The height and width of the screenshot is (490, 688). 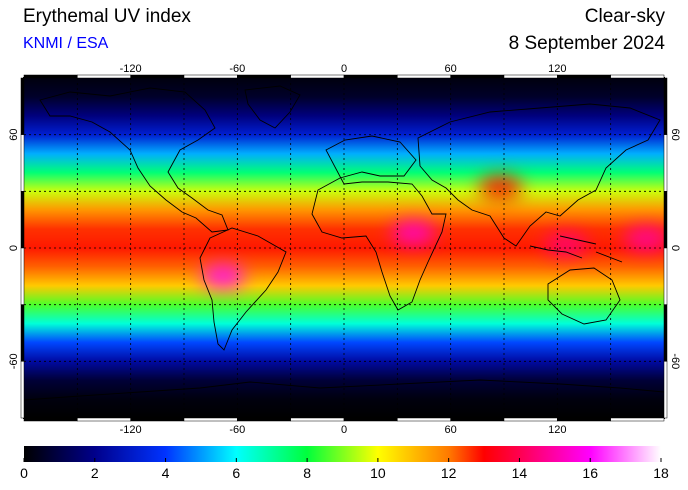 What do you see at coordinates (14, 248) in the screenshot?
I see `left-lat-tick-label: 0` at bounding box center [14, 248].